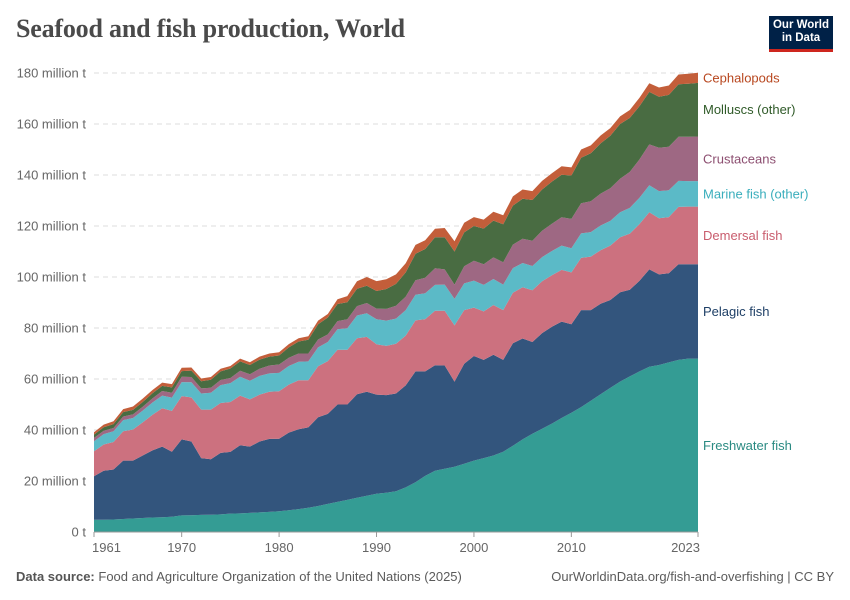 The width and height of the screenshot is (850, 600). I want to click on x-tick-label: 2000, so click(473, 547).